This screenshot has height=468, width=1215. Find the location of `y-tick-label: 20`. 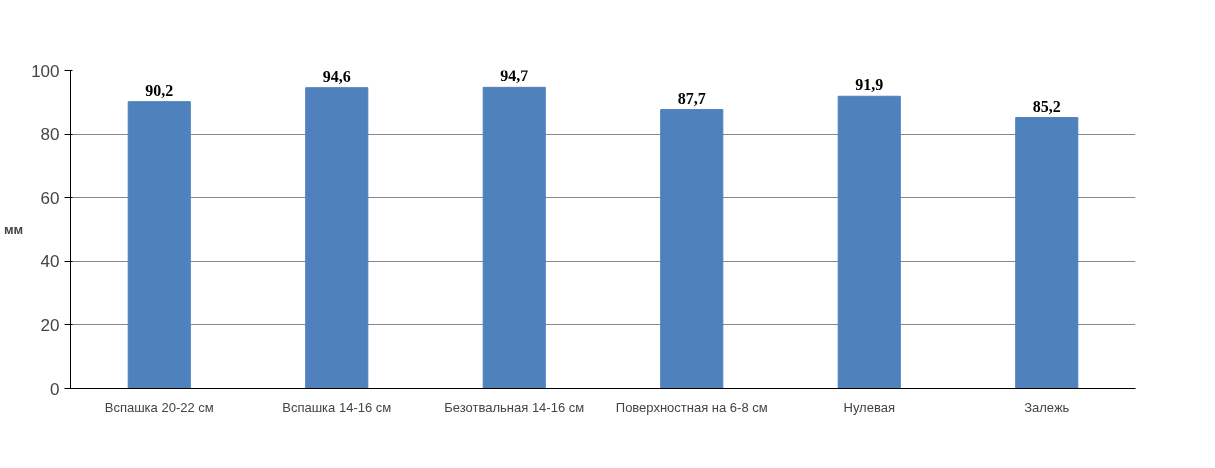

y-tick-label: 20 is located at coordinates (50, 325).